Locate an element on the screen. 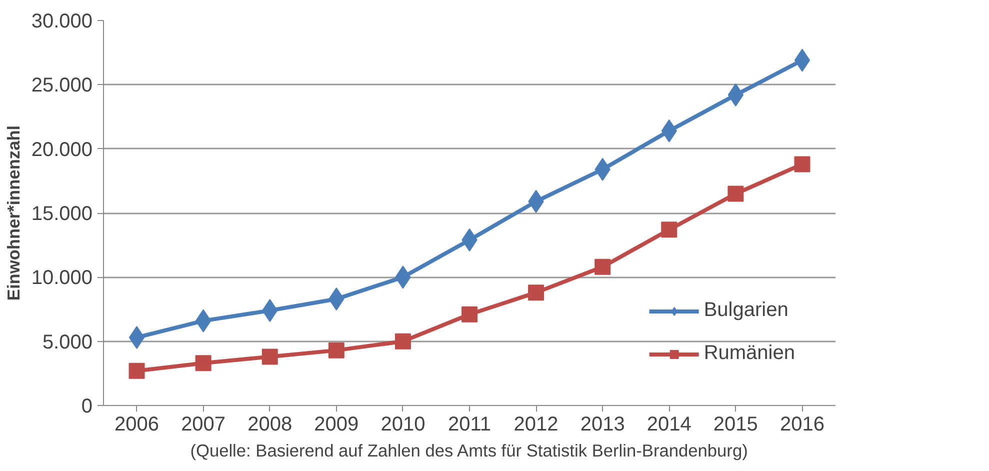 This screenshot has width=989, height=471. x-tick-label: 2013 is located at coordinates (602, 425).